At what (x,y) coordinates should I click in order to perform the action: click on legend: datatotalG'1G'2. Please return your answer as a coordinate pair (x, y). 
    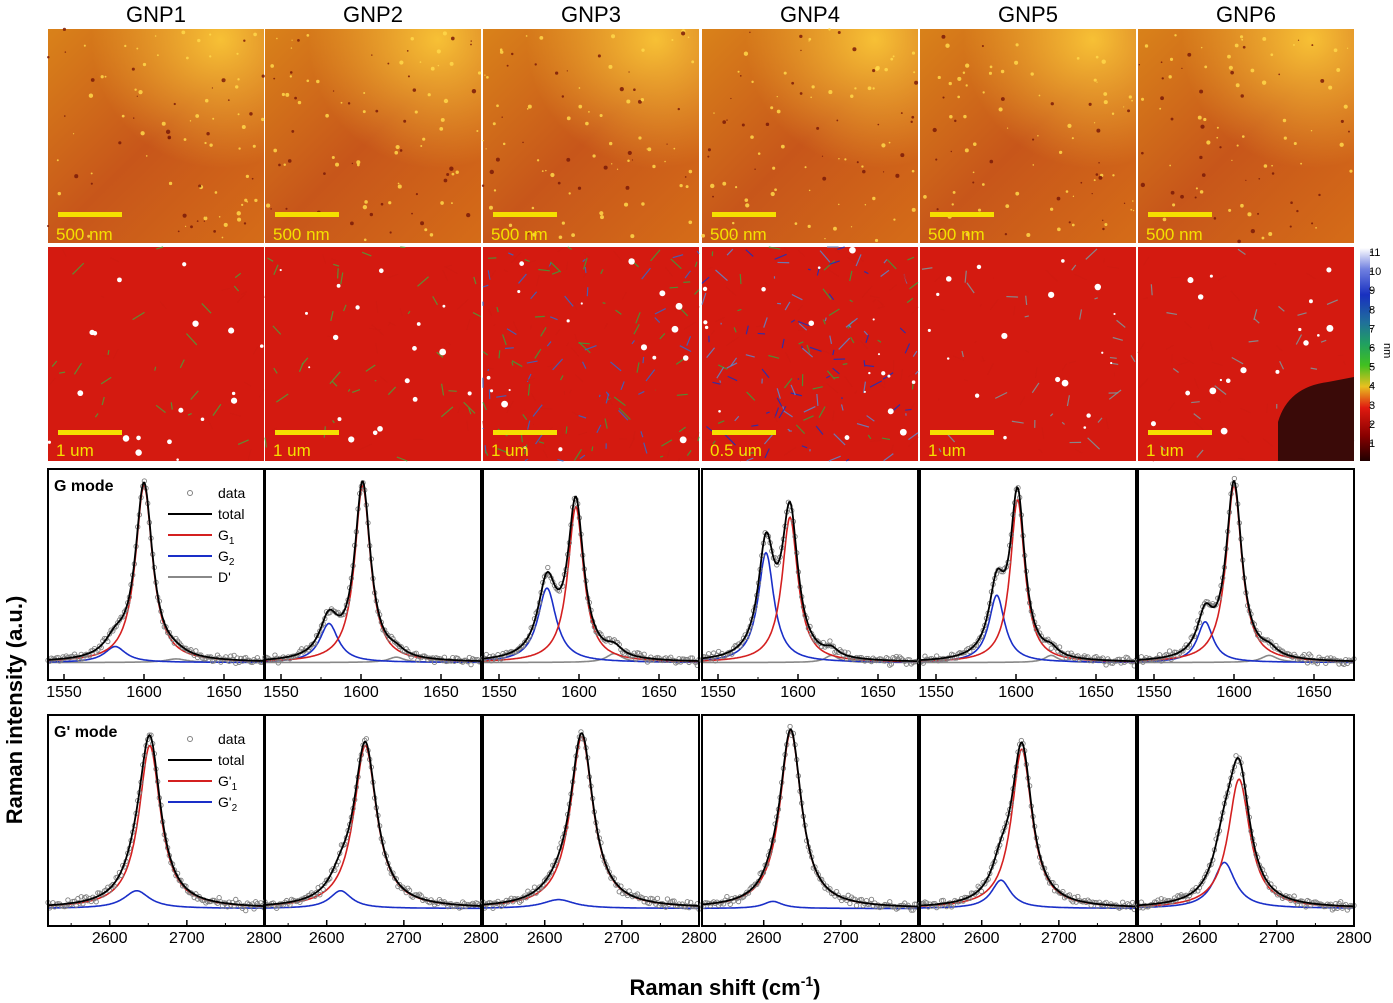
    Looking at the image, I should click on (206, 772).